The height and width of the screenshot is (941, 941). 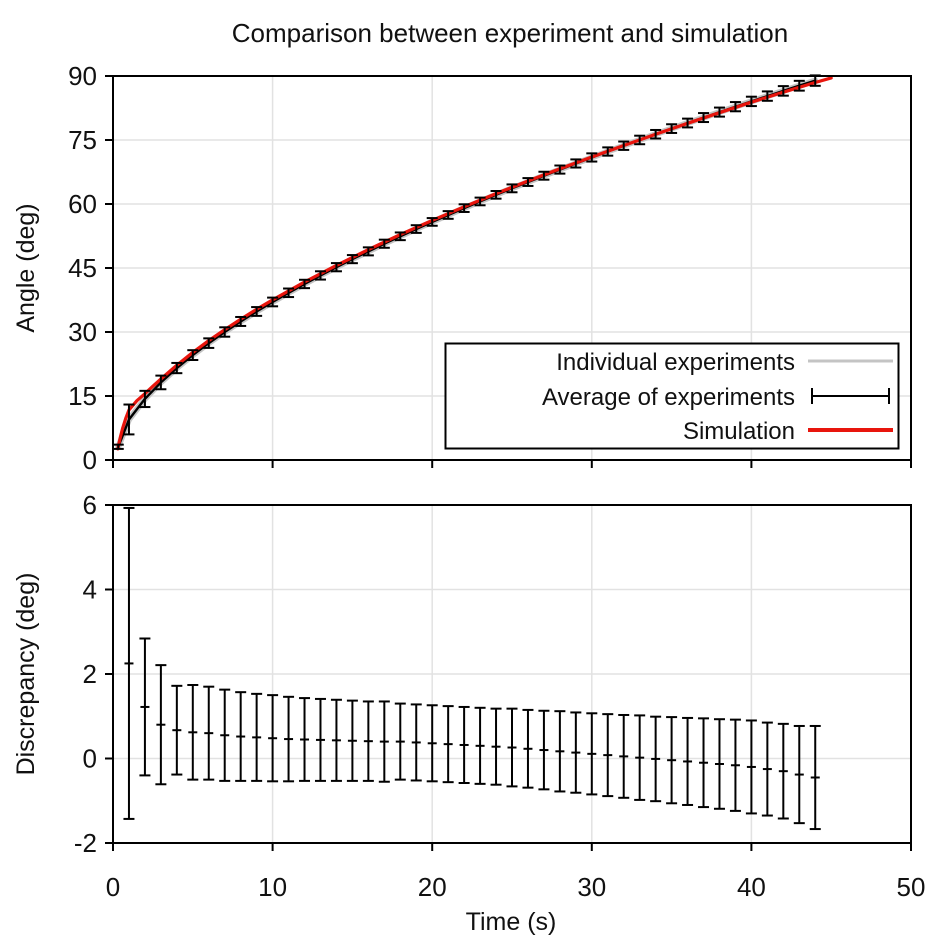 I want to click on legend-label-simulation: Simulation, so click(x=739, y=431).